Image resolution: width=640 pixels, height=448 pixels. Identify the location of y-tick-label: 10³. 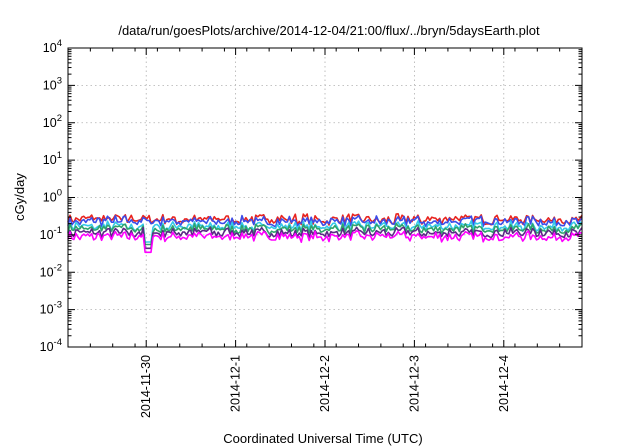
(52, 83).